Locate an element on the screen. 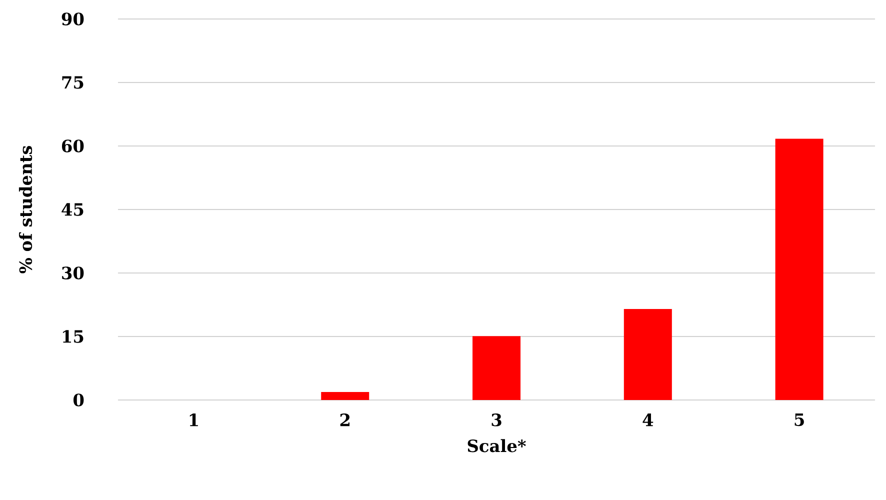  y-tick-label: 0 is located at coordinates (79, 400).